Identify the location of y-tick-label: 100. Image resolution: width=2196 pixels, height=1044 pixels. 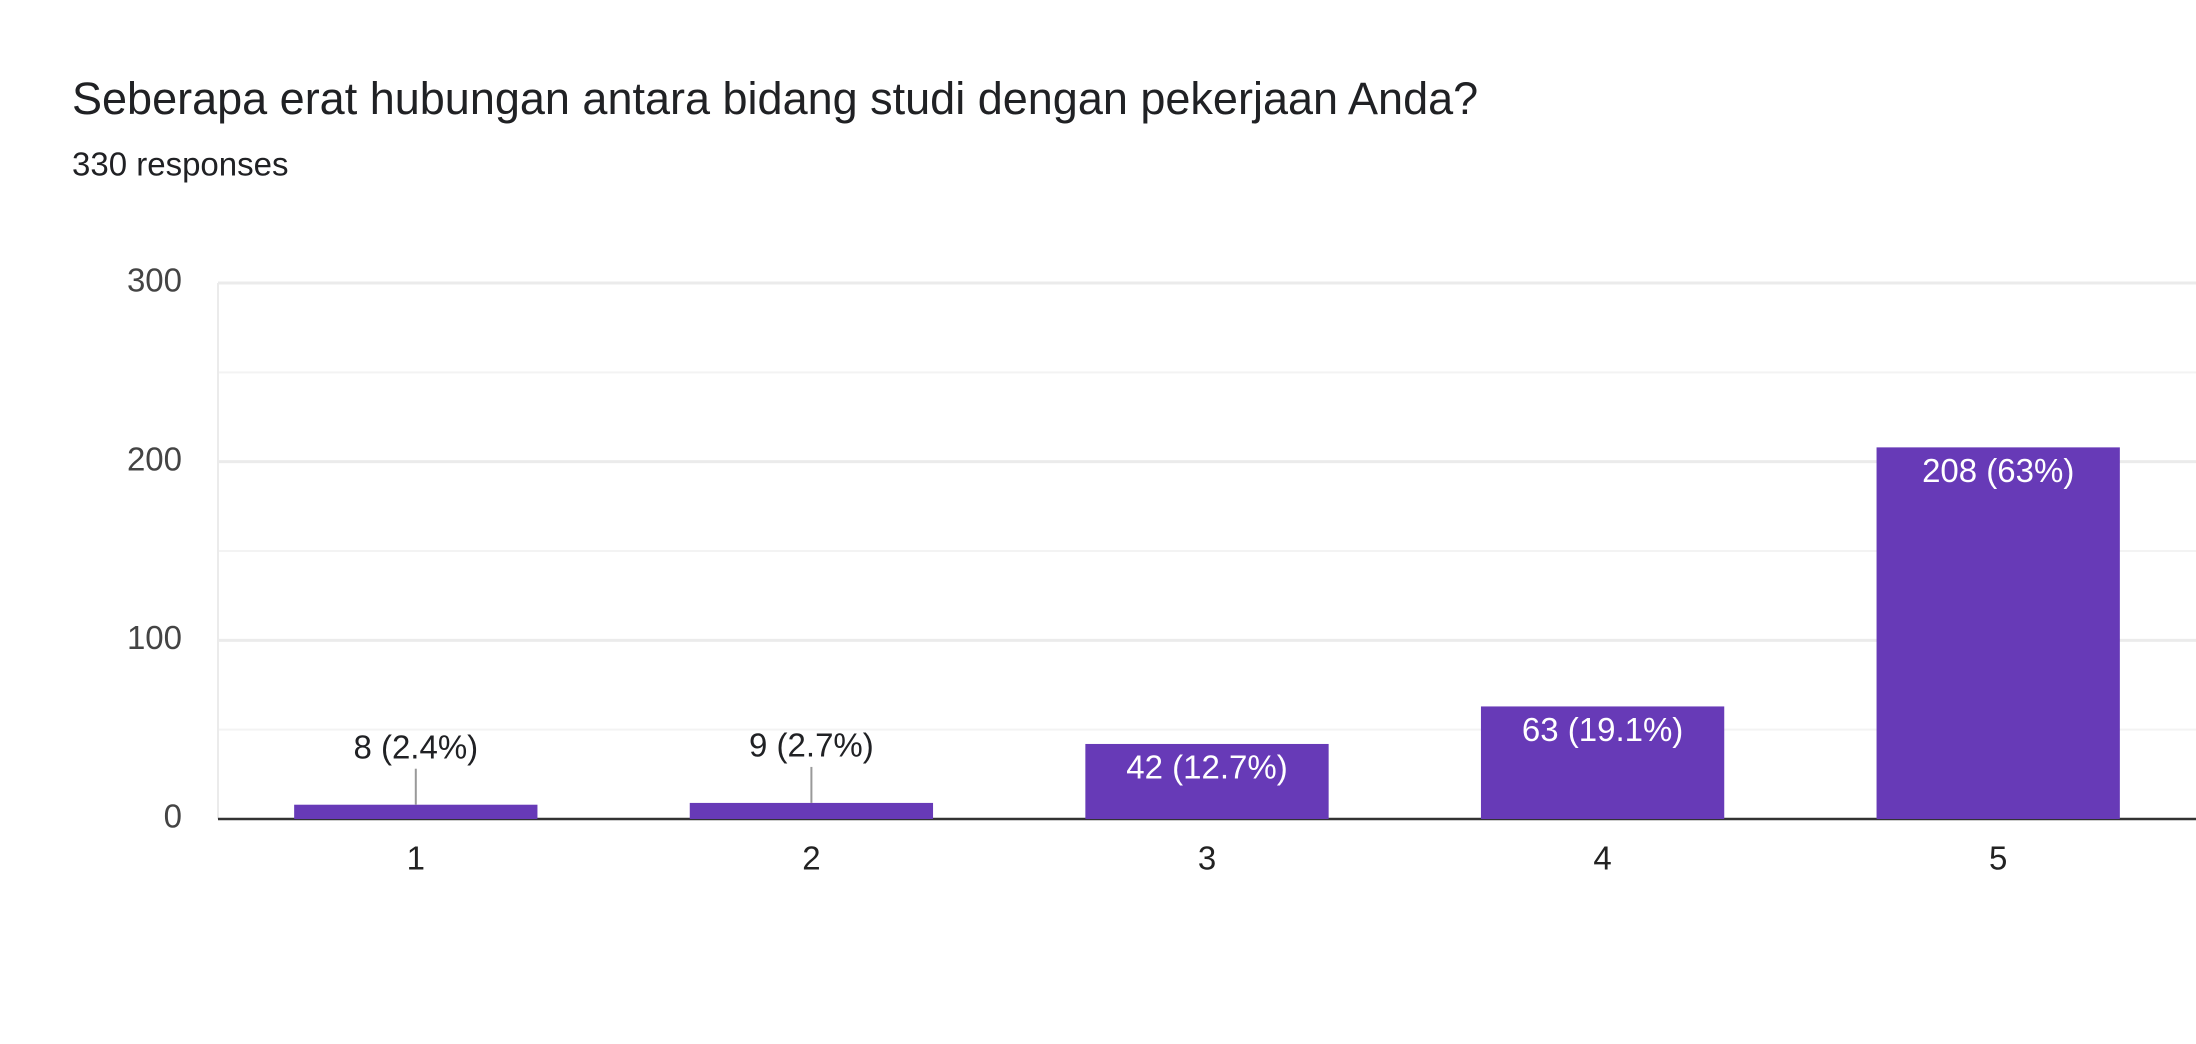
(154, 637).